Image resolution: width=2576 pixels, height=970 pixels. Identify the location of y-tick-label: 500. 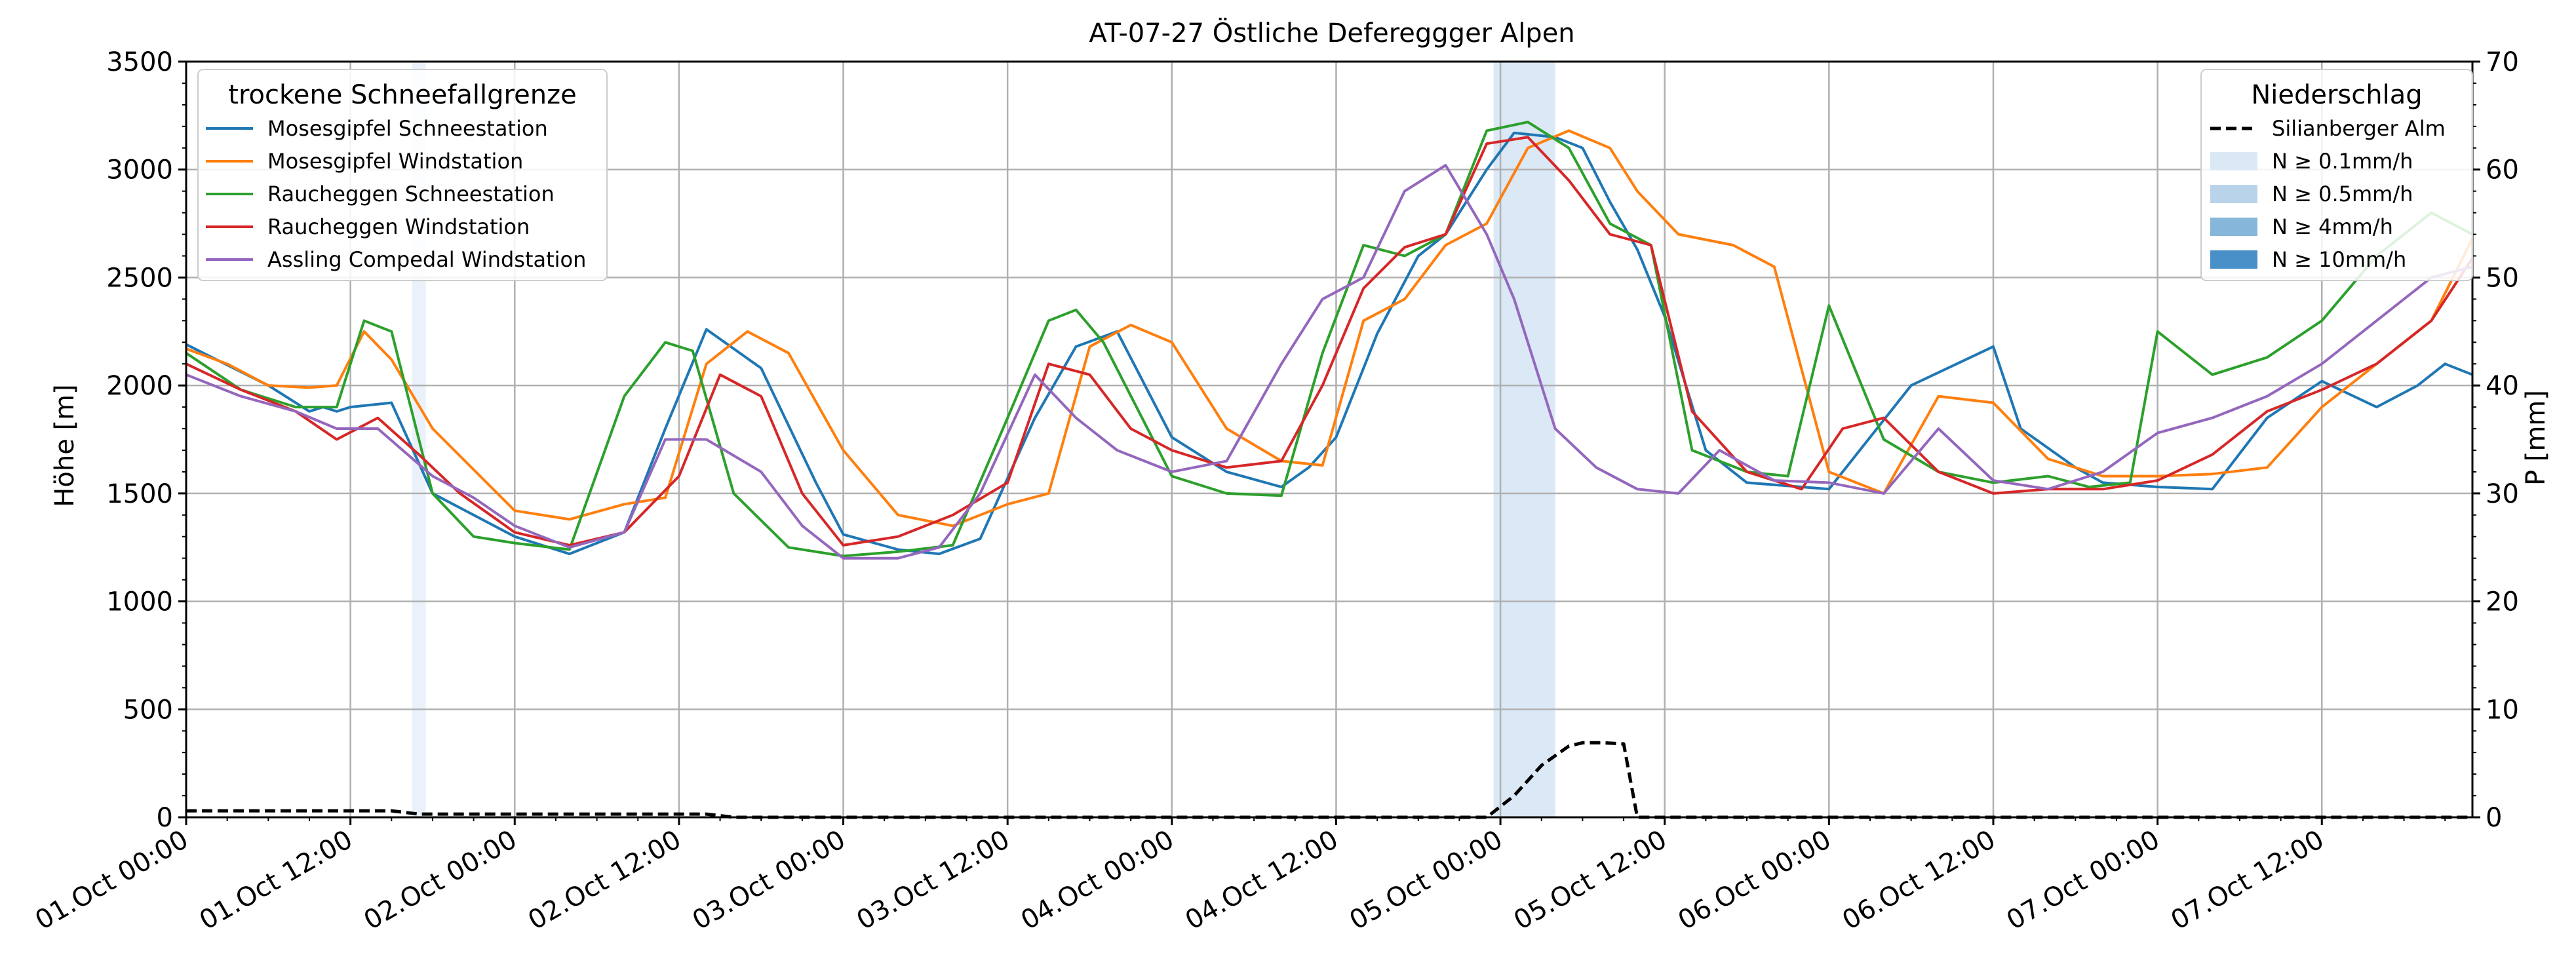
(148, 710).